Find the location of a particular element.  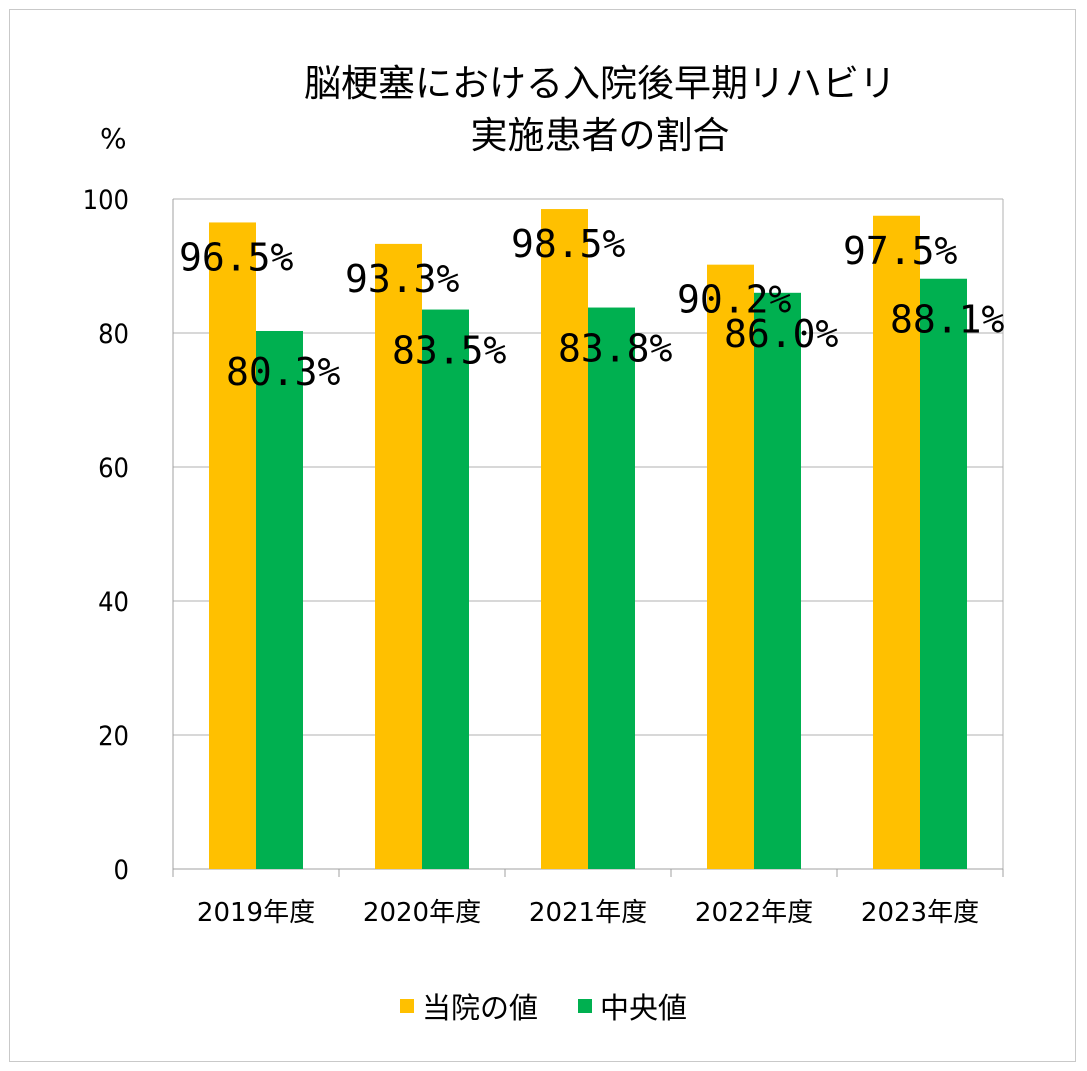

data-label-median: 83.8% is located at coordinates (615, 349).